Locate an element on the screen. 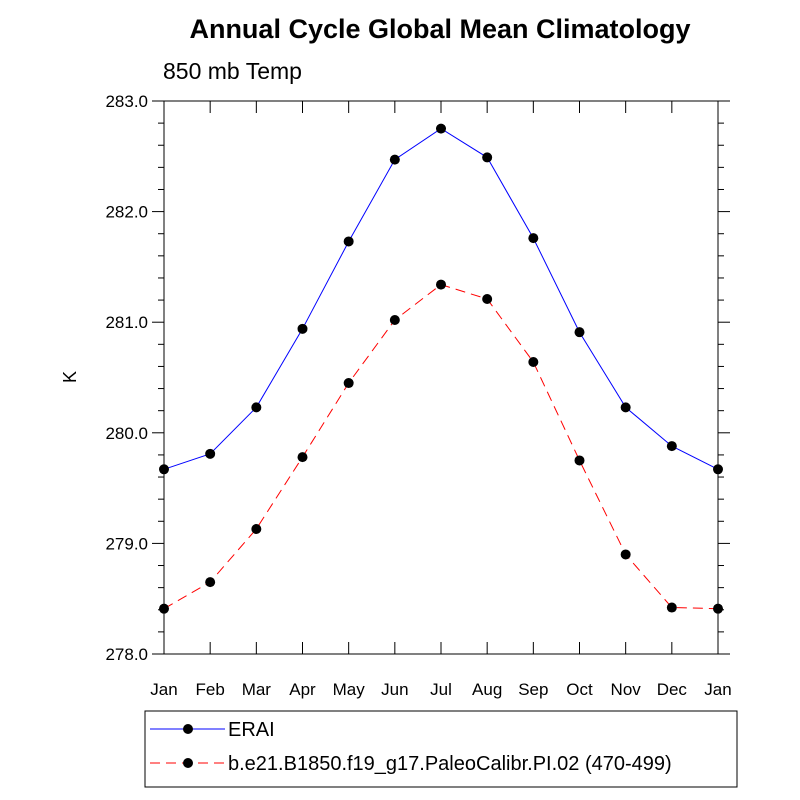 The image size is (800, 800). y-tick-label: 282.0 is located at coordinates (126, 212).